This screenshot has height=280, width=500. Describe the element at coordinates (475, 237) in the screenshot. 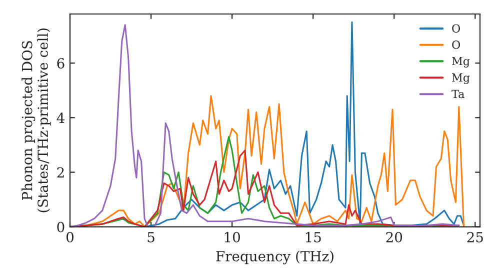

I see `x-tick-label: 25` at that location.